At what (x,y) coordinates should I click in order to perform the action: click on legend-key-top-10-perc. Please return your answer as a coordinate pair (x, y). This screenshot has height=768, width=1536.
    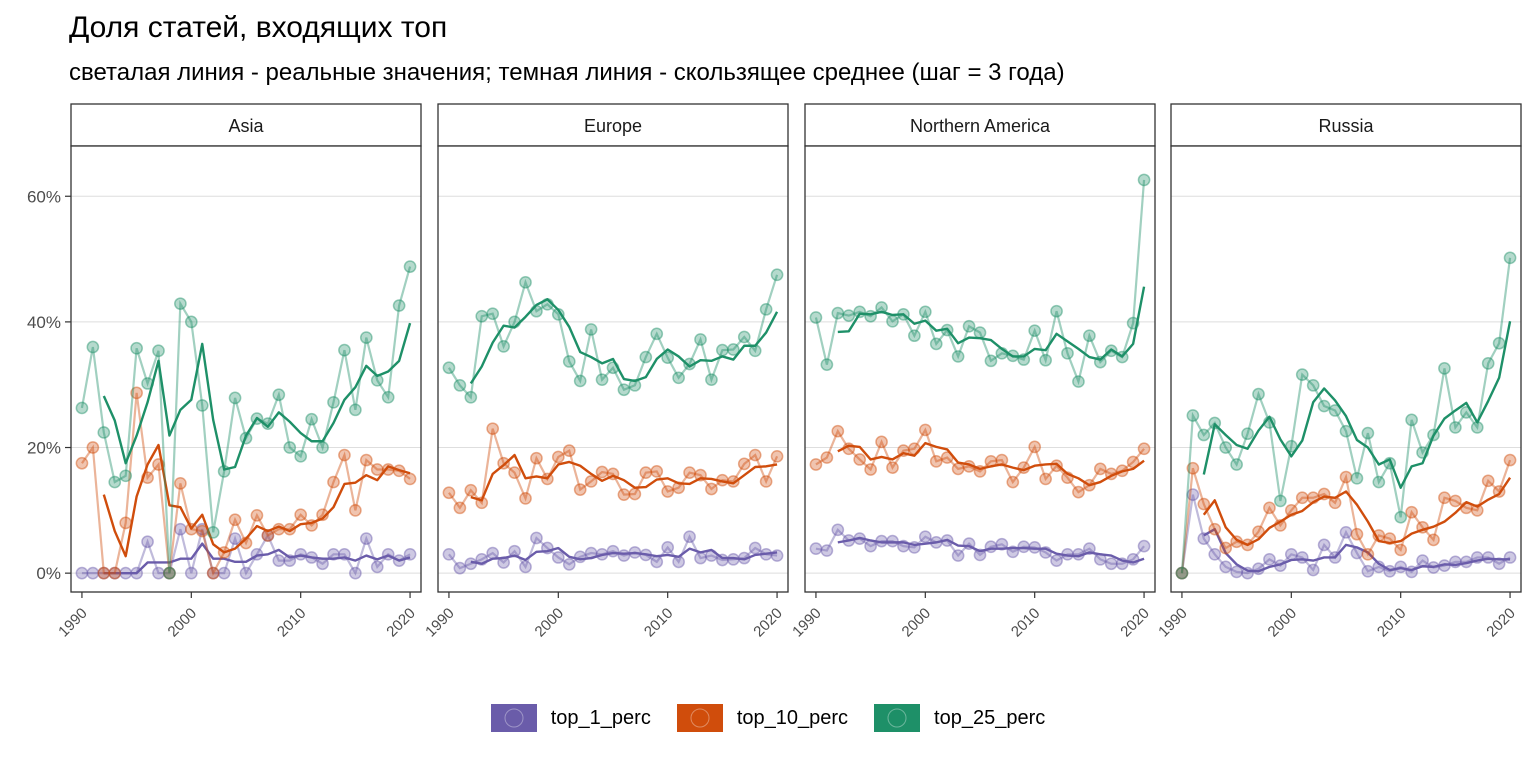
    Looking at the image, I should click on (699, 718).